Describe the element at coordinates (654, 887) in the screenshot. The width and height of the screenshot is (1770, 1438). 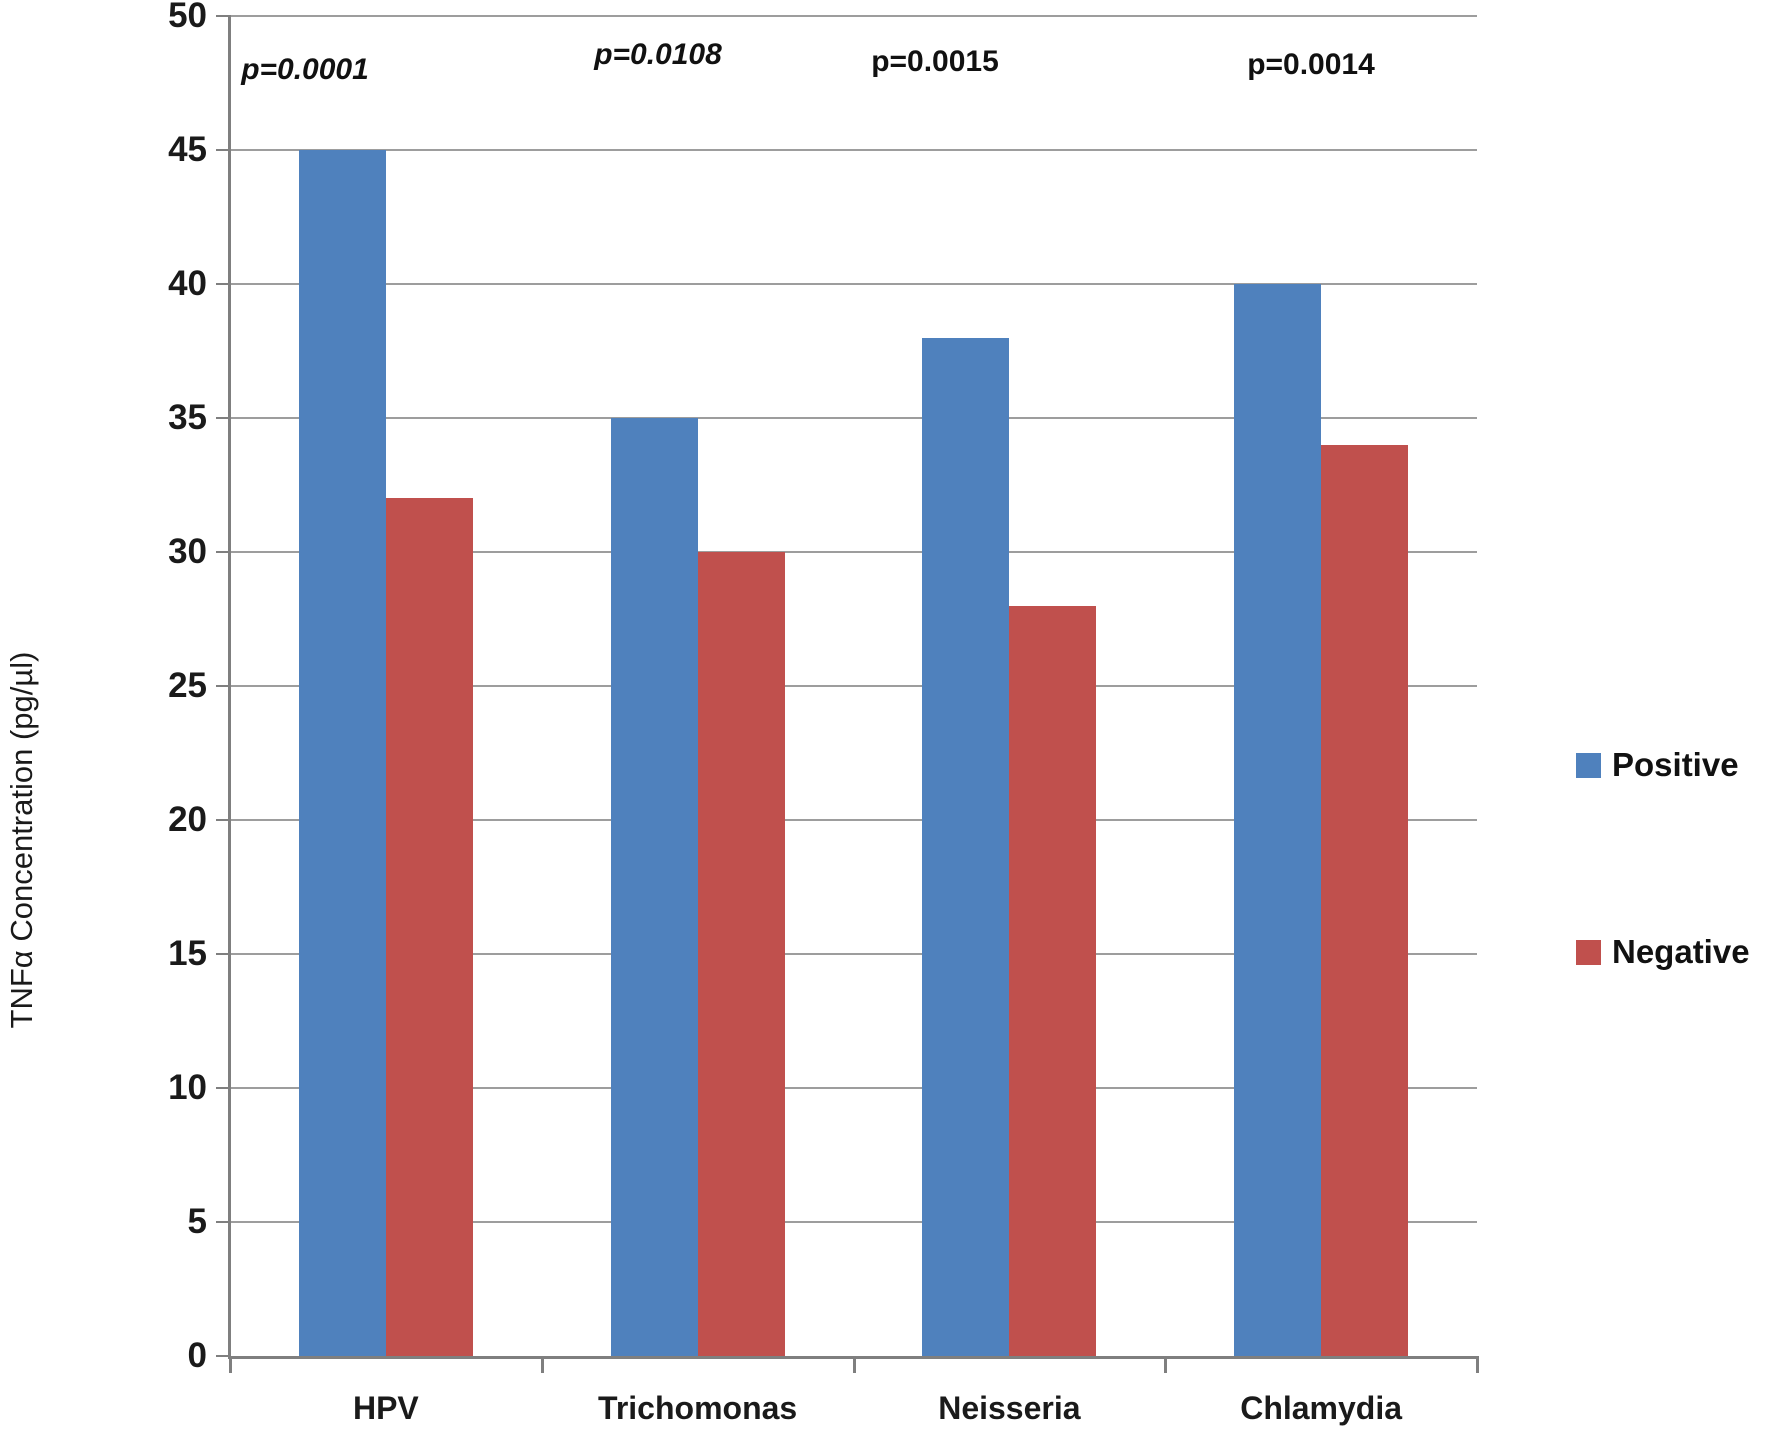
I see `bar-trichomonas-positive` at that location.